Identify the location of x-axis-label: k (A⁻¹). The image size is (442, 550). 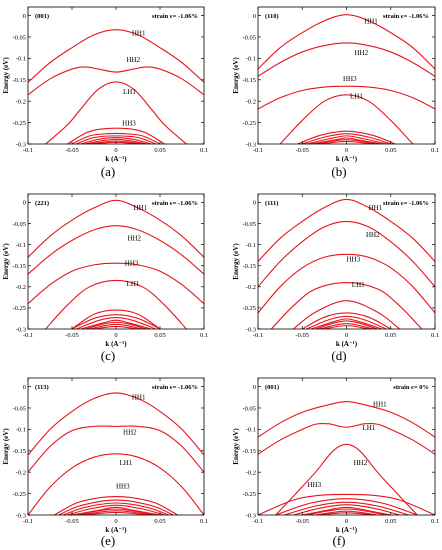
(347, 530).